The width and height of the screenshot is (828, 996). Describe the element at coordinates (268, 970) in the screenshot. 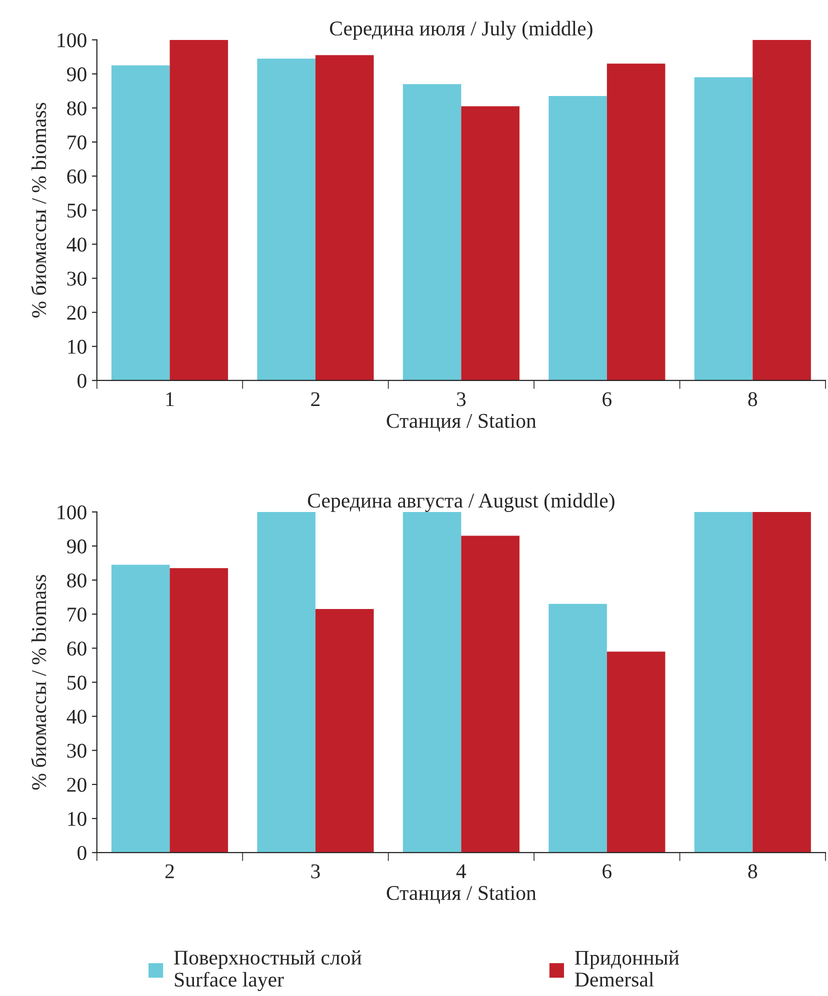

I see `legend-label: Поверхностный слой Surface layer` at that location.